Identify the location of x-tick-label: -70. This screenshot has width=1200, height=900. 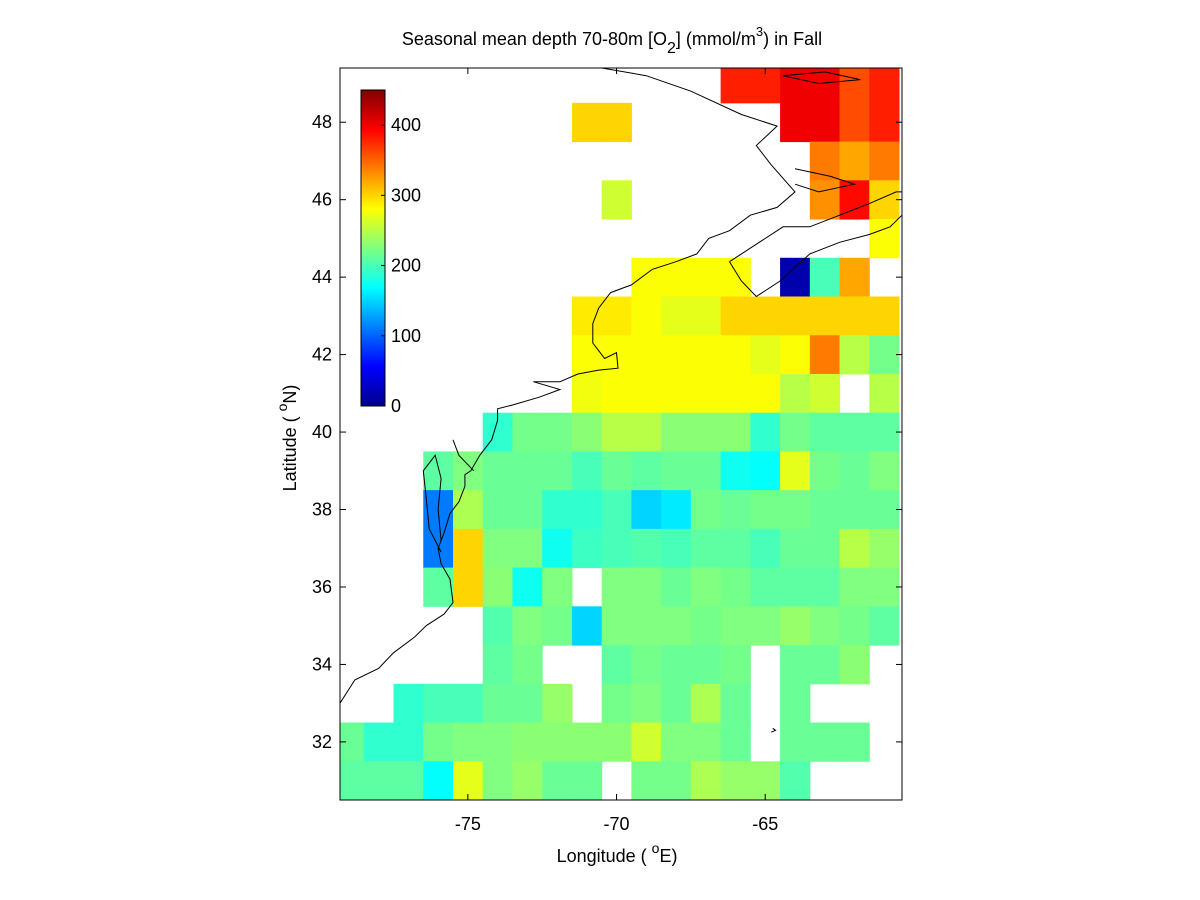
(617, 824).